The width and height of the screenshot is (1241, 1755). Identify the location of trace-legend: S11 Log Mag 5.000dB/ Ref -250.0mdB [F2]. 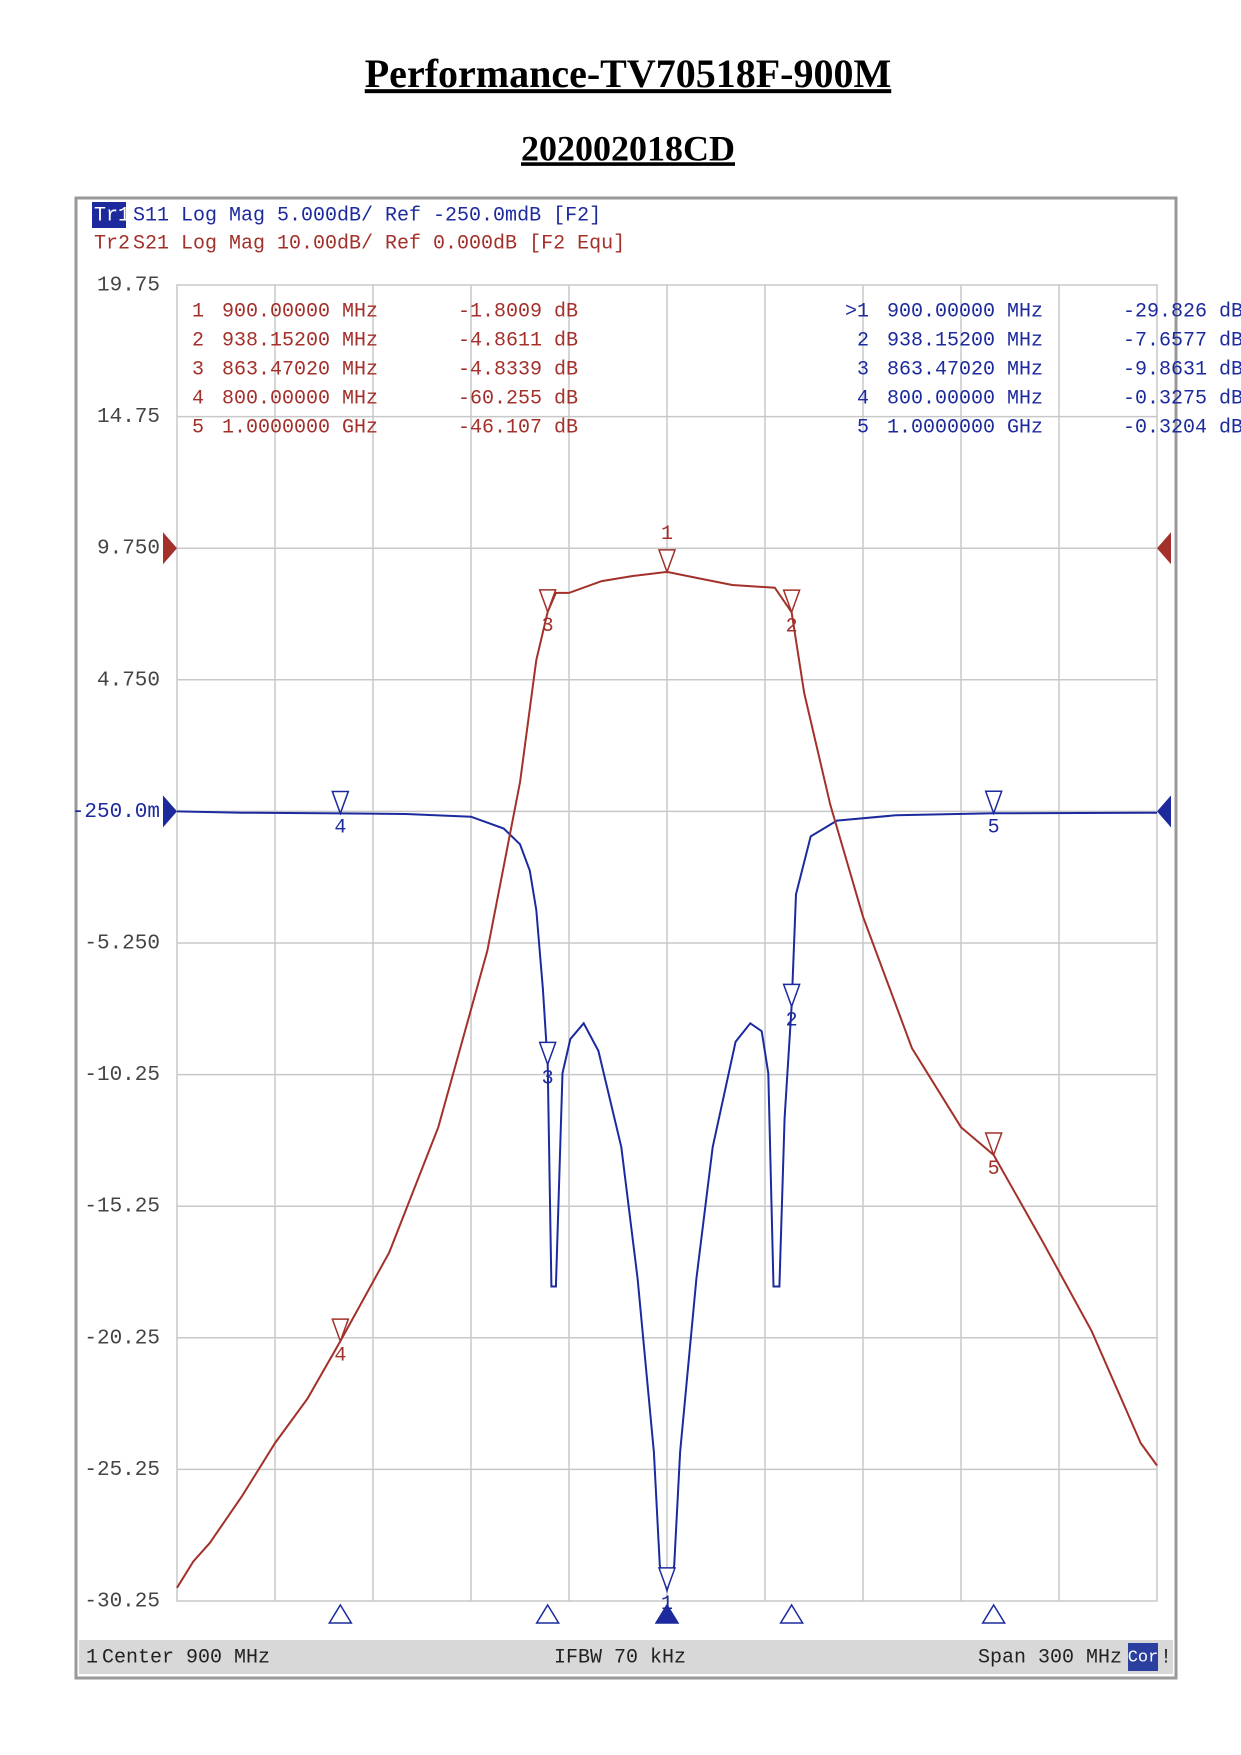
(367, 215).